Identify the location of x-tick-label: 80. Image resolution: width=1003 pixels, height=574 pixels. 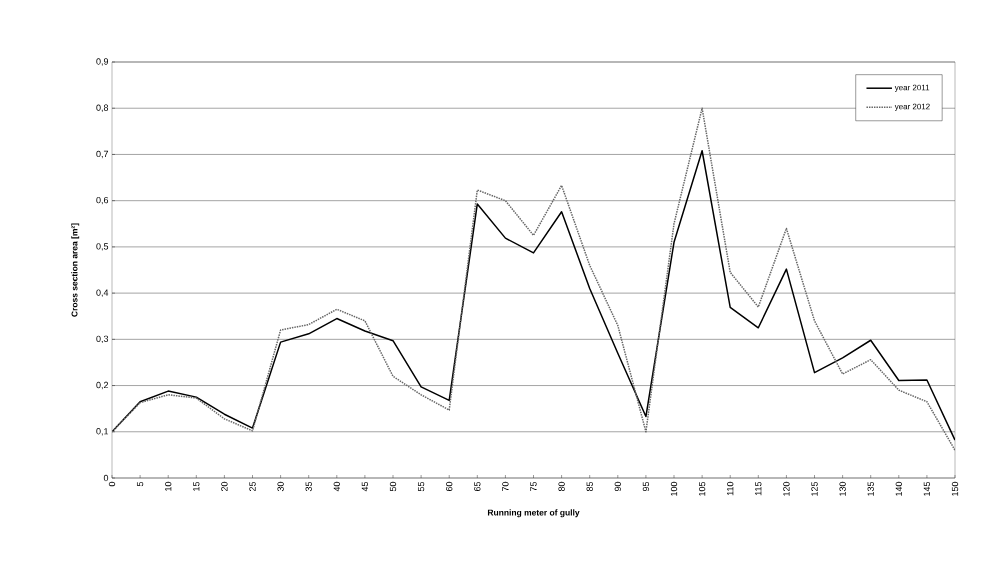
(561, 486).